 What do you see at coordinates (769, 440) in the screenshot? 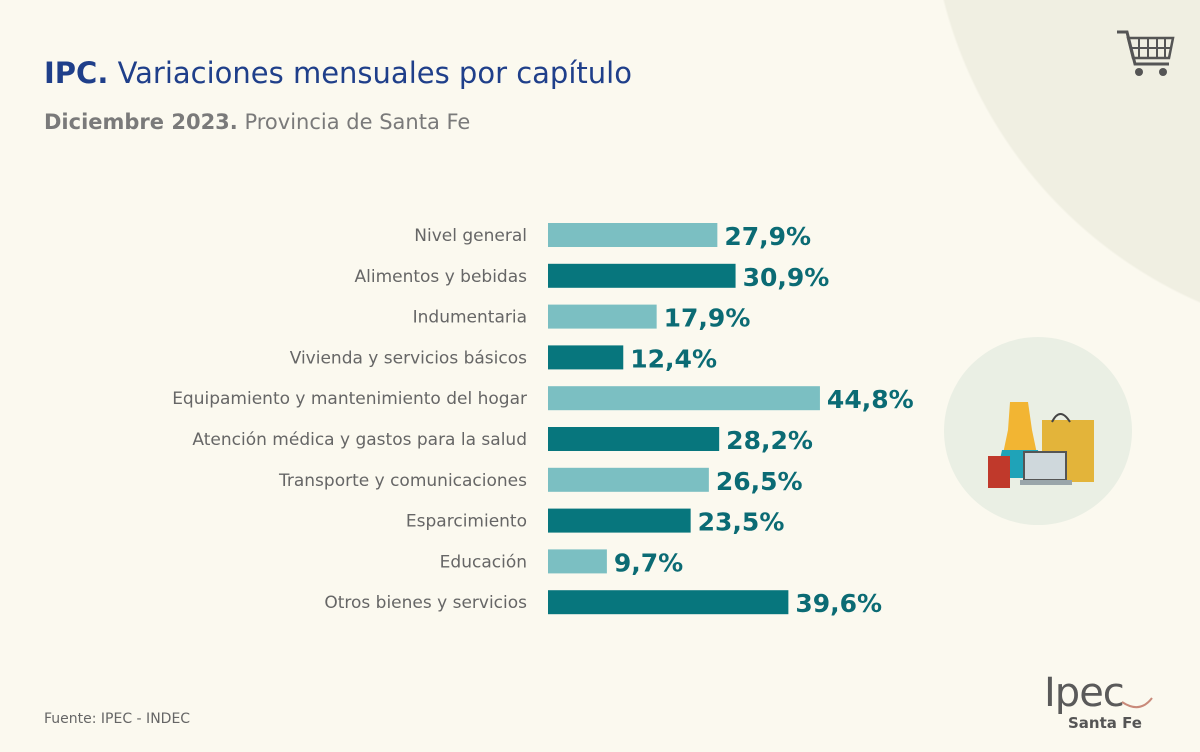
I see `data-label: 28,2%` at bounding box center [769, 440].